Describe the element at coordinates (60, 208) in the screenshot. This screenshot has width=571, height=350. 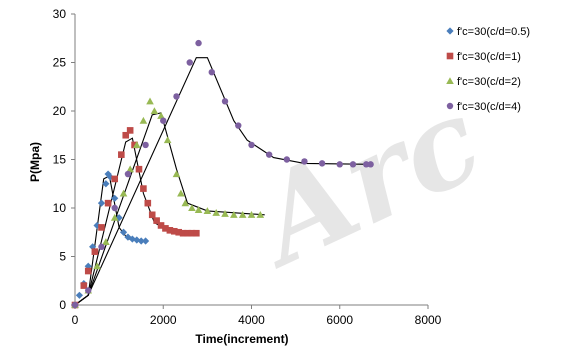
I see `y-tick-label: 10` at that location.